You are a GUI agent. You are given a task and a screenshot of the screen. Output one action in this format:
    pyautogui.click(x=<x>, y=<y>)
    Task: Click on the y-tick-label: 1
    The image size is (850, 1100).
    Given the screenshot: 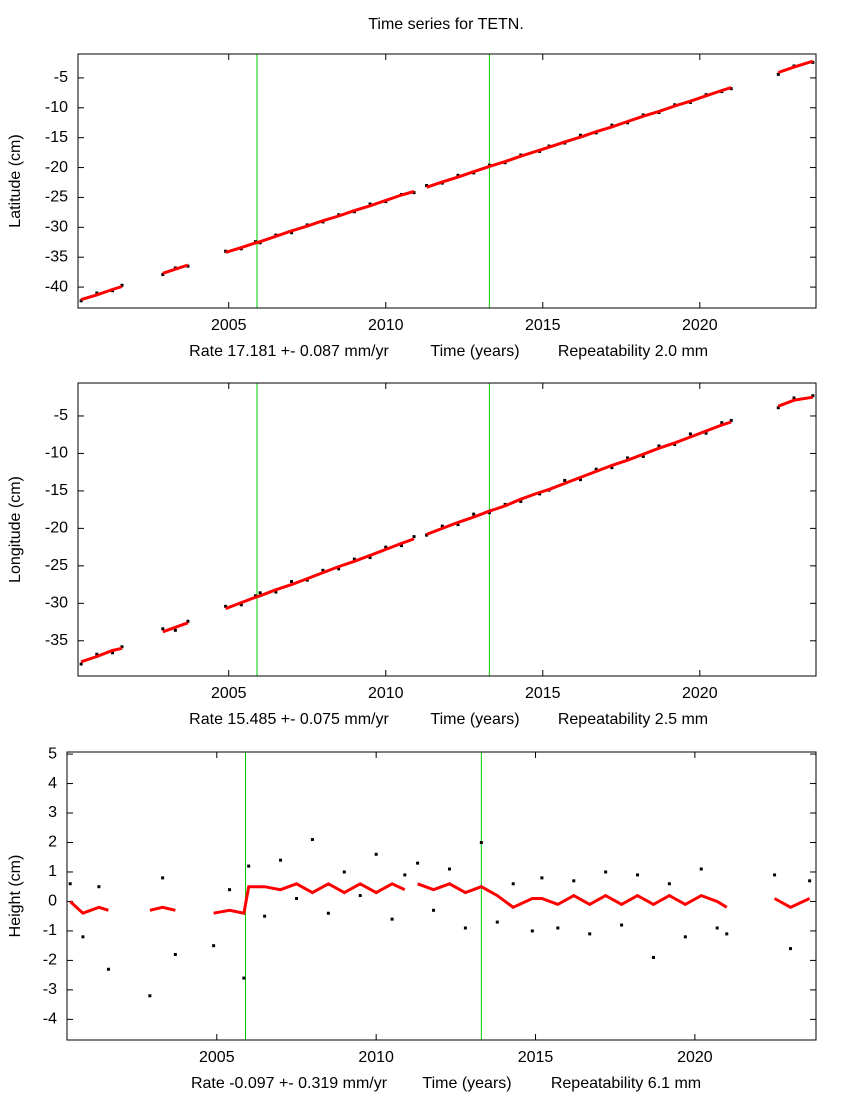 What is the action you would take?
    pyautogui.click(x=52, y=871)
    